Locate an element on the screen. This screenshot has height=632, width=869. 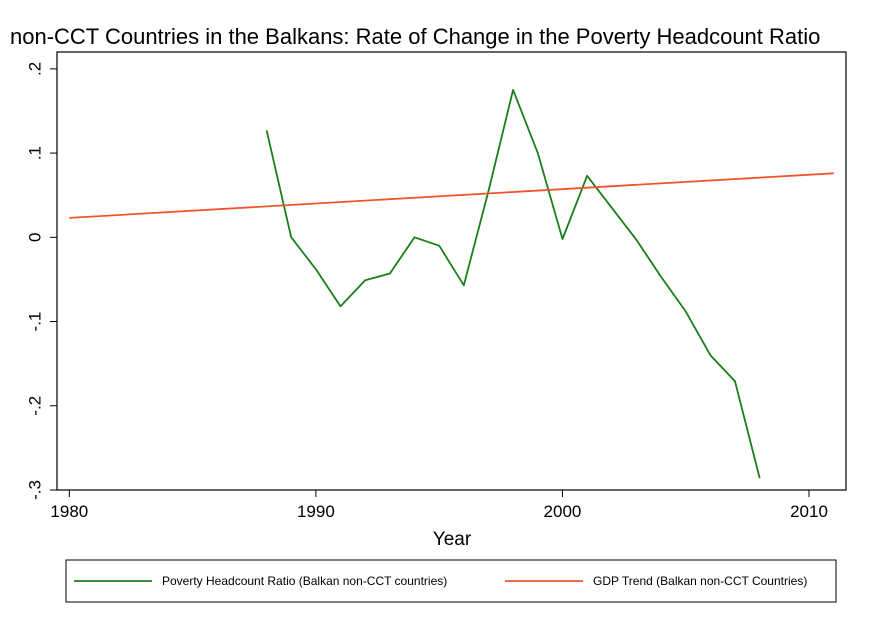
x-tick-label: 2010 is located at coordinates (809, 511).